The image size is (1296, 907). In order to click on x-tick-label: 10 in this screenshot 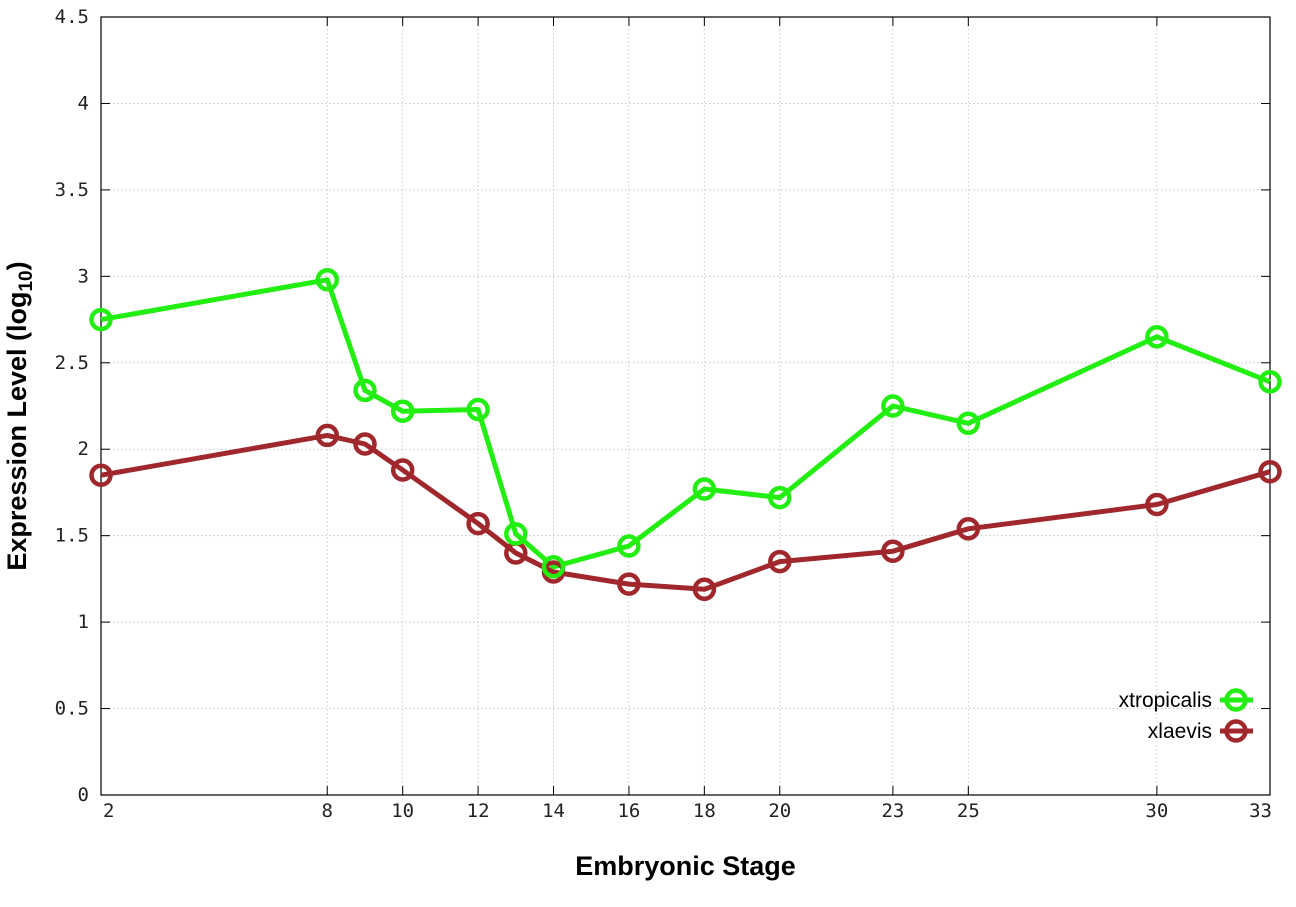, I will do `click(402, 811)`.